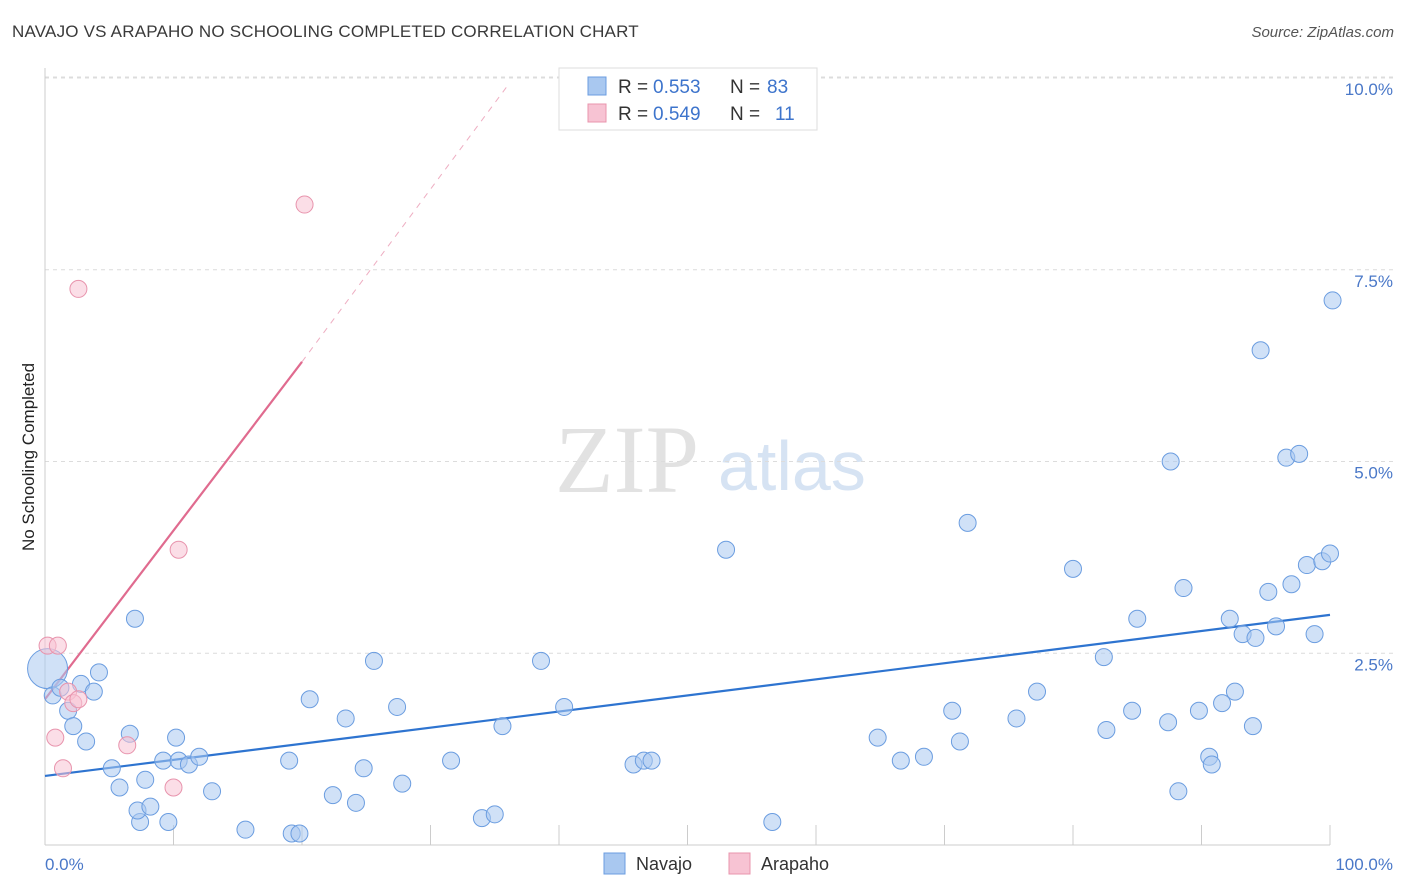 This screenshot has height=892, width=1406. I want to click on y-tick-label: 7.5%, so click(1373, 281).